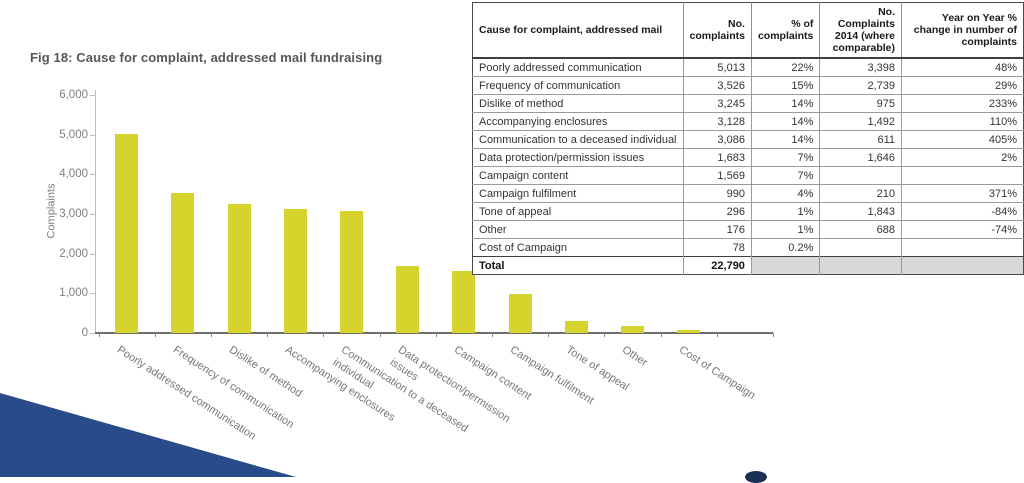 This screenshot has width=1024, height=483. What do you see at coordinates (962, 103) in the screenshot?
I see `cell-value: 233%` at bounding box center [962, 103].